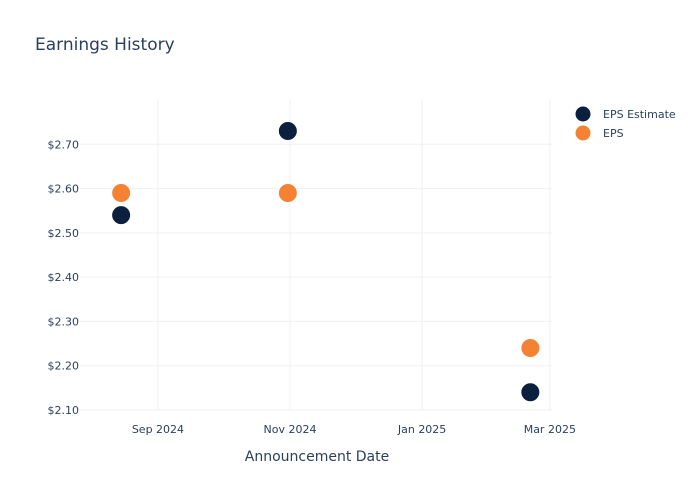 The width and height of the screenshot is (700, 500). I want to click on y-axis-ticks: $2.10 $2.20 $2.30 $2.40 $2.50 $2.60 $2.70, so click(64, 277).